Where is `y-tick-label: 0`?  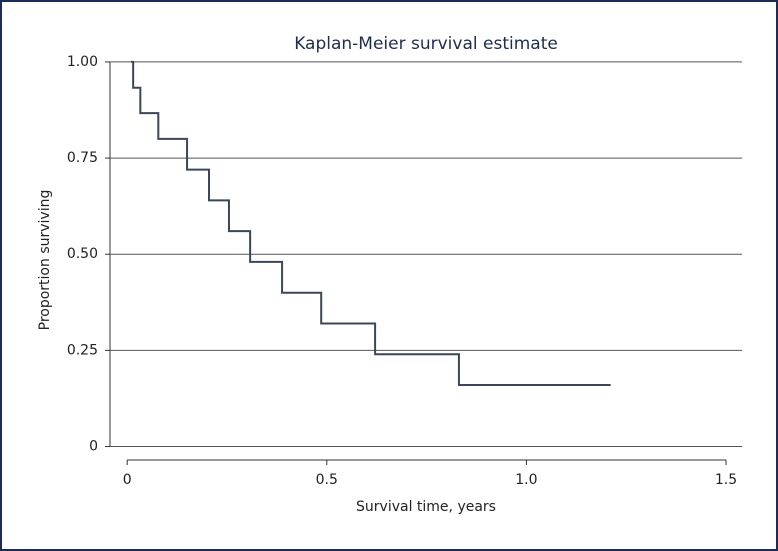 y-tick-label: 0 is located at coordinates (93, 447).